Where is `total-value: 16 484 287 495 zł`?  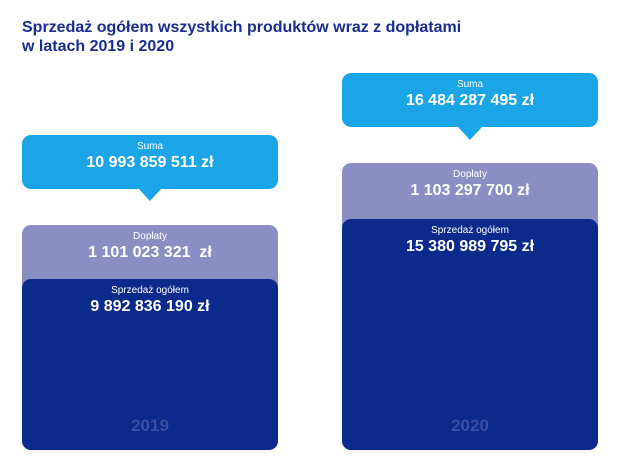
total-value: 16 484 287 495 zł is located at coordinates (470, 100).